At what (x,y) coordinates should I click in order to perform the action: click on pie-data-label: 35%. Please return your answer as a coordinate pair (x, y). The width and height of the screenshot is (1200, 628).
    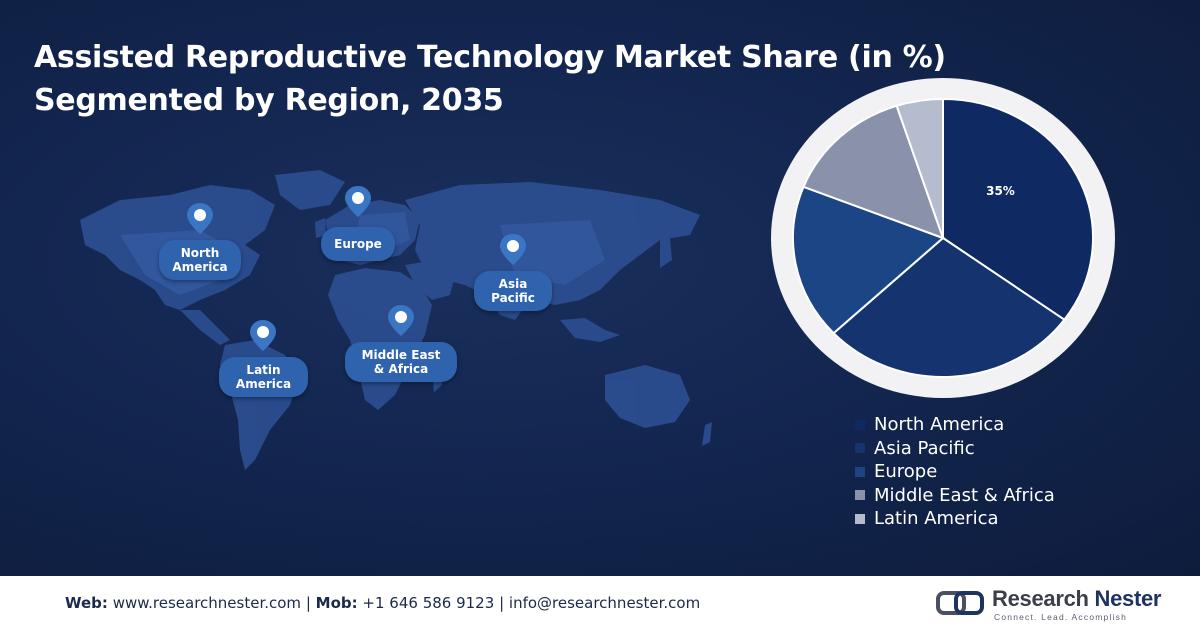
    Looking at the image, I should click on (1000, 191).